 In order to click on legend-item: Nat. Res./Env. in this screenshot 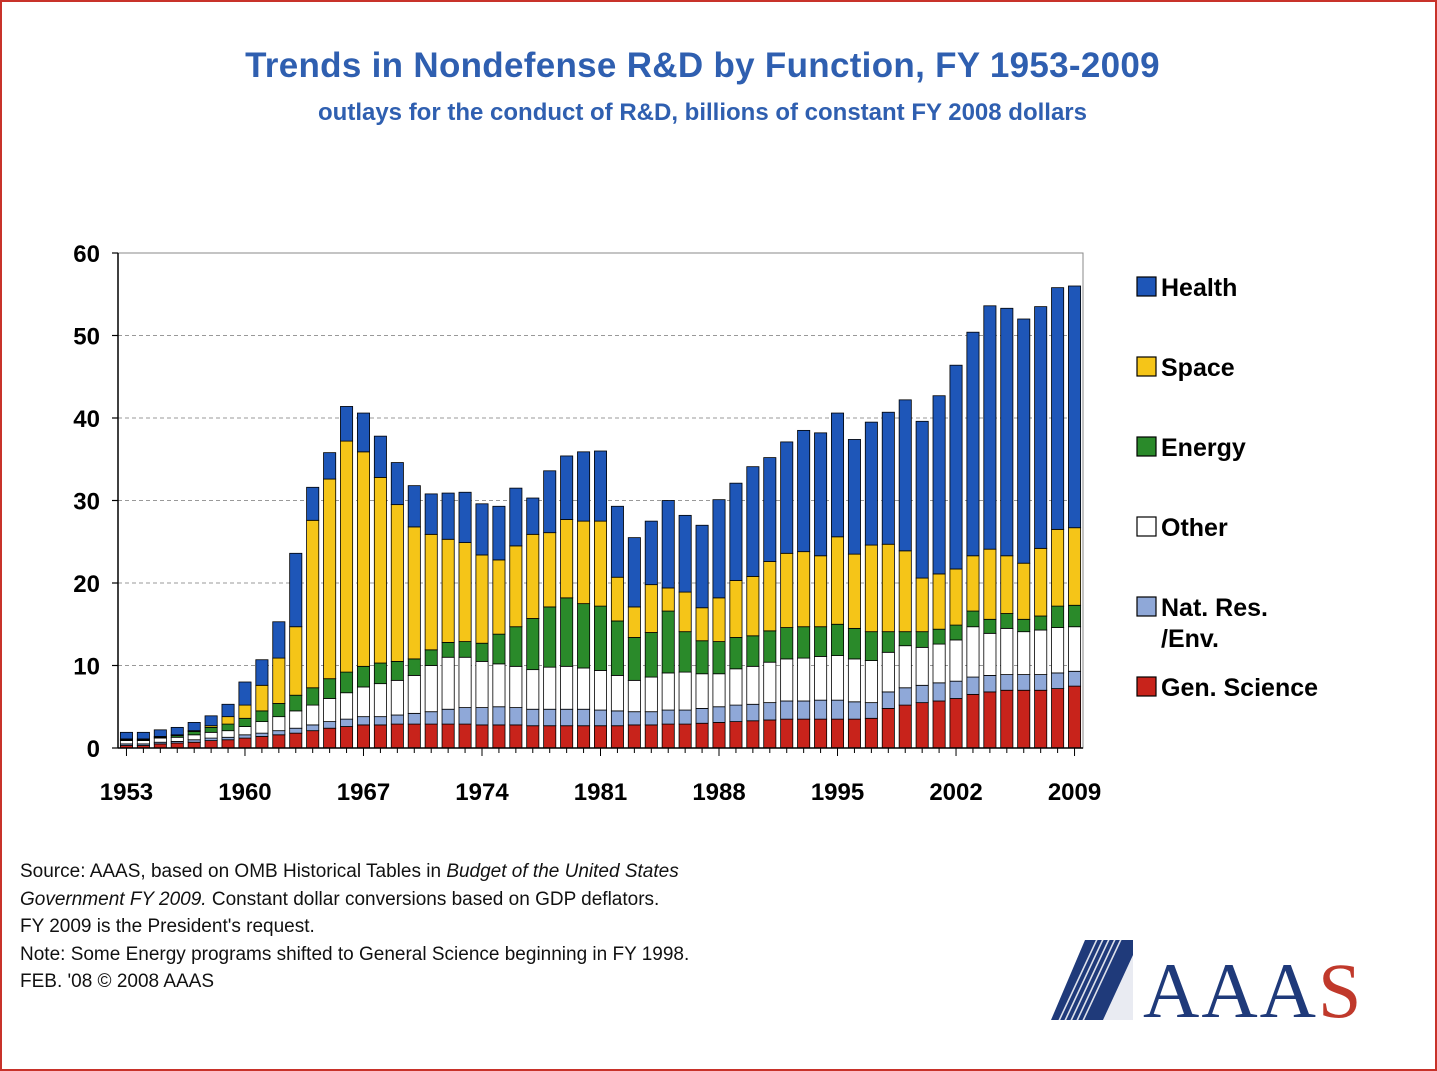, I will do `click(1202, 623)`.